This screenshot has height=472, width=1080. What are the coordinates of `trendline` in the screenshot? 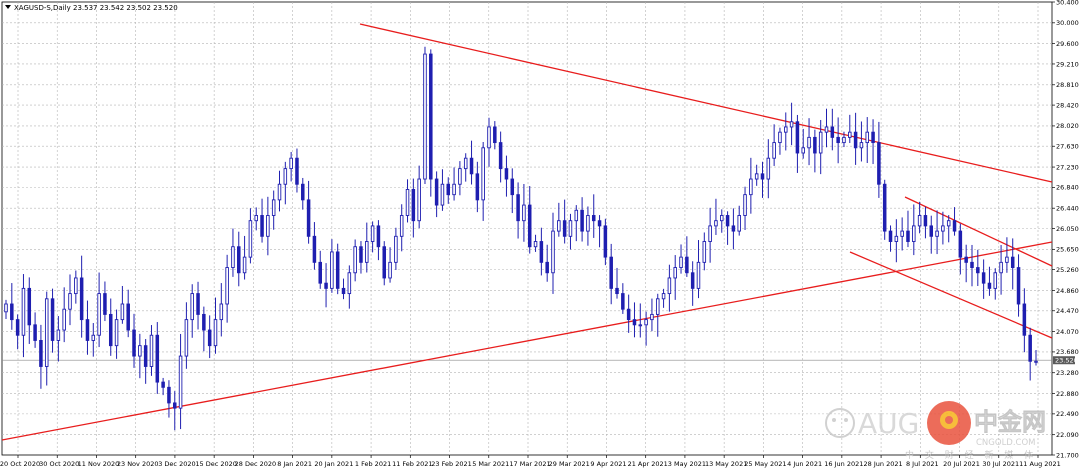 It's located at (951, 295).